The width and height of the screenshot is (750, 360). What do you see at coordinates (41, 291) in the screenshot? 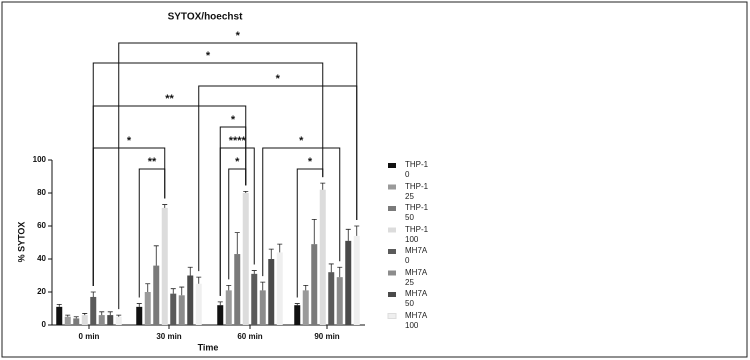
I see `y-tick-label: 20` at bounding box center [41, 291].